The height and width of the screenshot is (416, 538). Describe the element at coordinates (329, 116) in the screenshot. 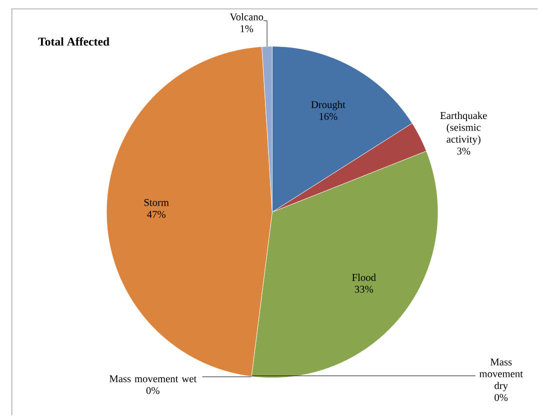

I see `data-label: 16%` at that location.